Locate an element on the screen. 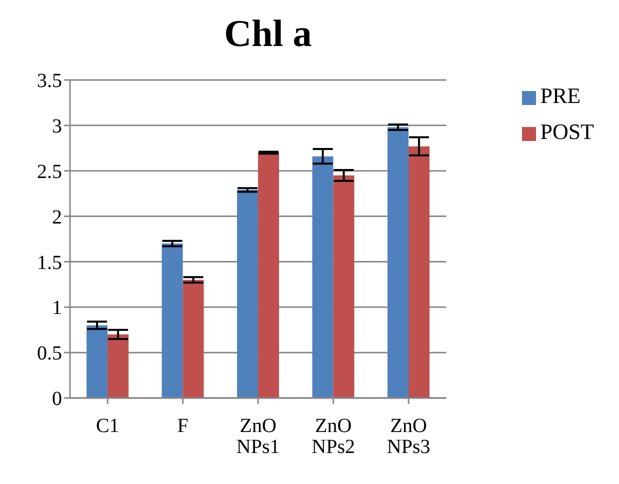  y-tick-label: 3 is located at coordinates (57, 127).